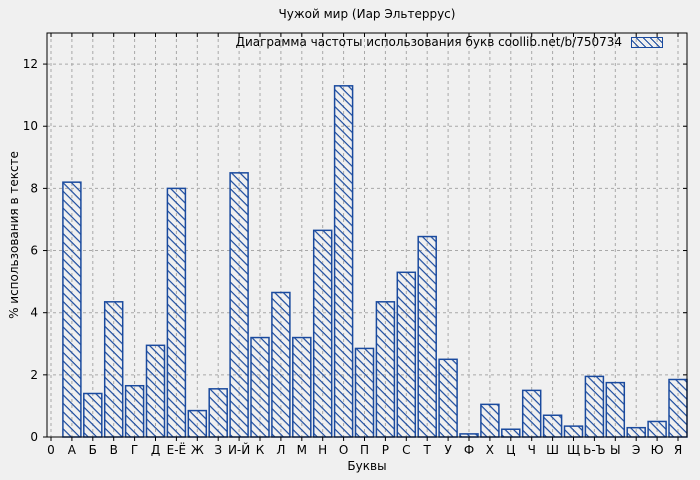 This screenshot has width=700, height=480. I want to click on x-tick-label: М, so click(302, 450).